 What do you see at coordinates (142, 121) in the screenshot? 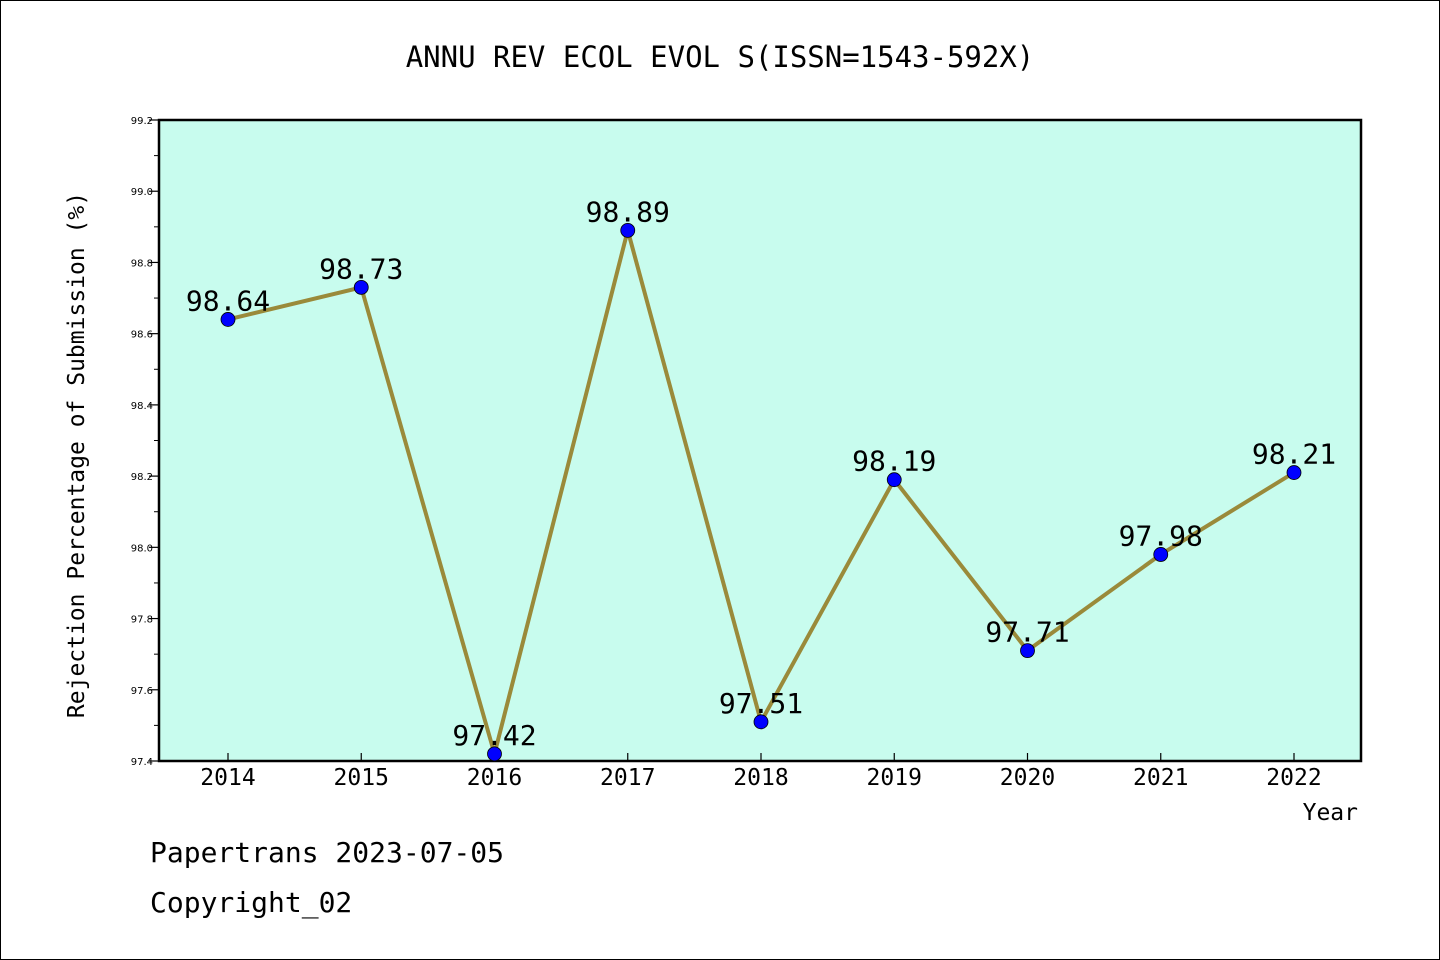
I see `y-tick-label: 99.2` at bounding box center [142, 121].